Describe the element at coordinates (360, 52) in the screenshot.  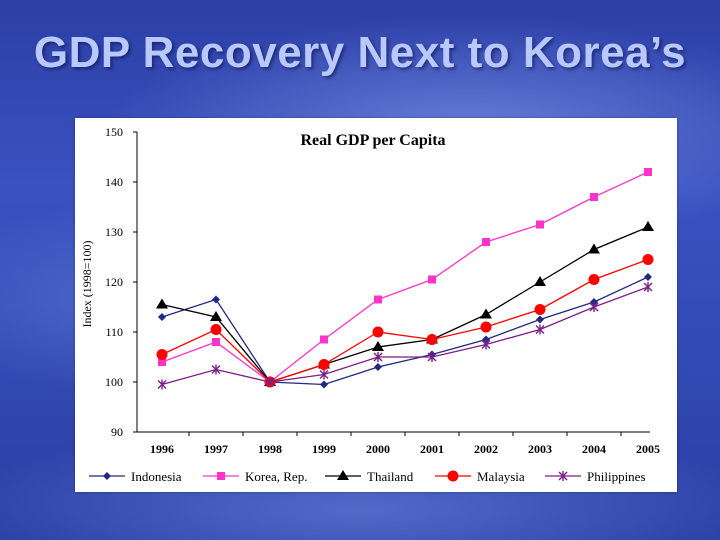
I see `slide-title: GDP Recovery Next to Korea’s` at that location.